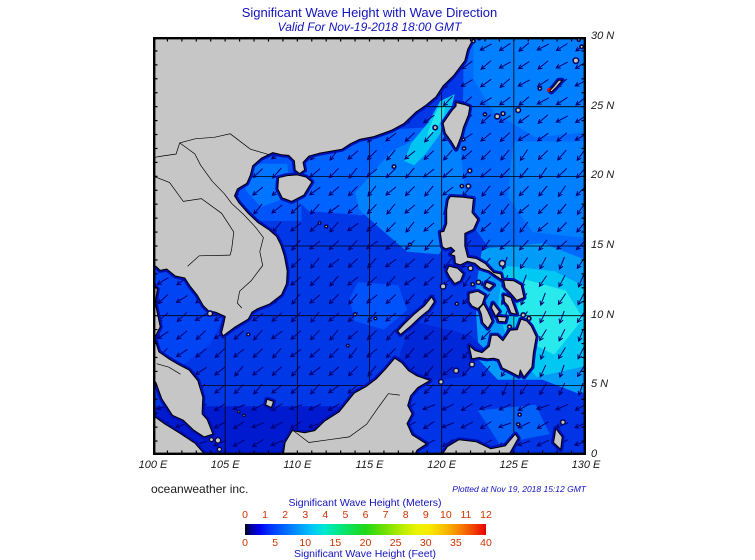 The image size is (755, 560). What do you see at coordinates (425, 543) in the screenshot?
I see `feet-scale-tick: 30` at bounding box center [425, 543].